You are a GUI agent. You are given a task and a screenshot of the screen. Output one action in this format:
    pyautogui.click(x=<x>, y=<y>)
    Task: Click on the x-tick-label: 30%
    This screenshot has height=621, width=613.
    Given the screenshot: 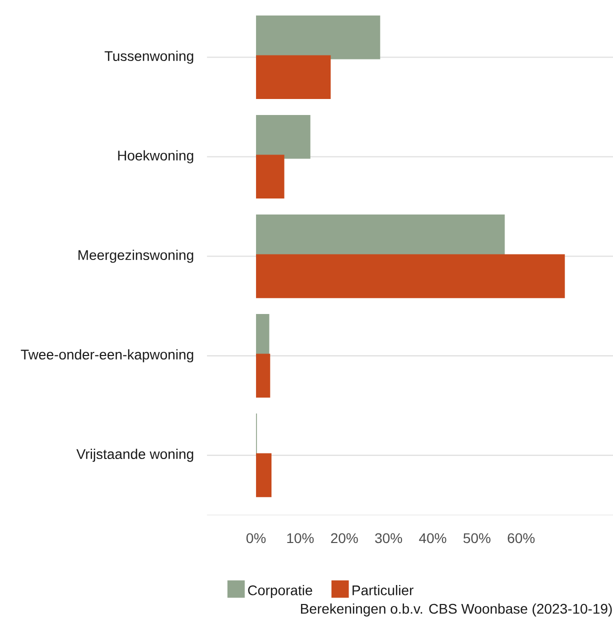 What is the action you would take?
    pyautogui.click(x=388, y=538)
    